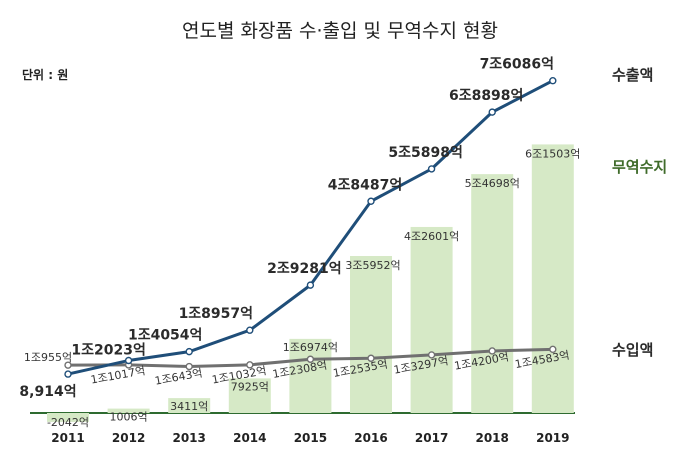 This screenshot has height=457, width=700. Describe the element at coordinates (128, 360) in the screenshot. I see `point-export-2012` at that location.